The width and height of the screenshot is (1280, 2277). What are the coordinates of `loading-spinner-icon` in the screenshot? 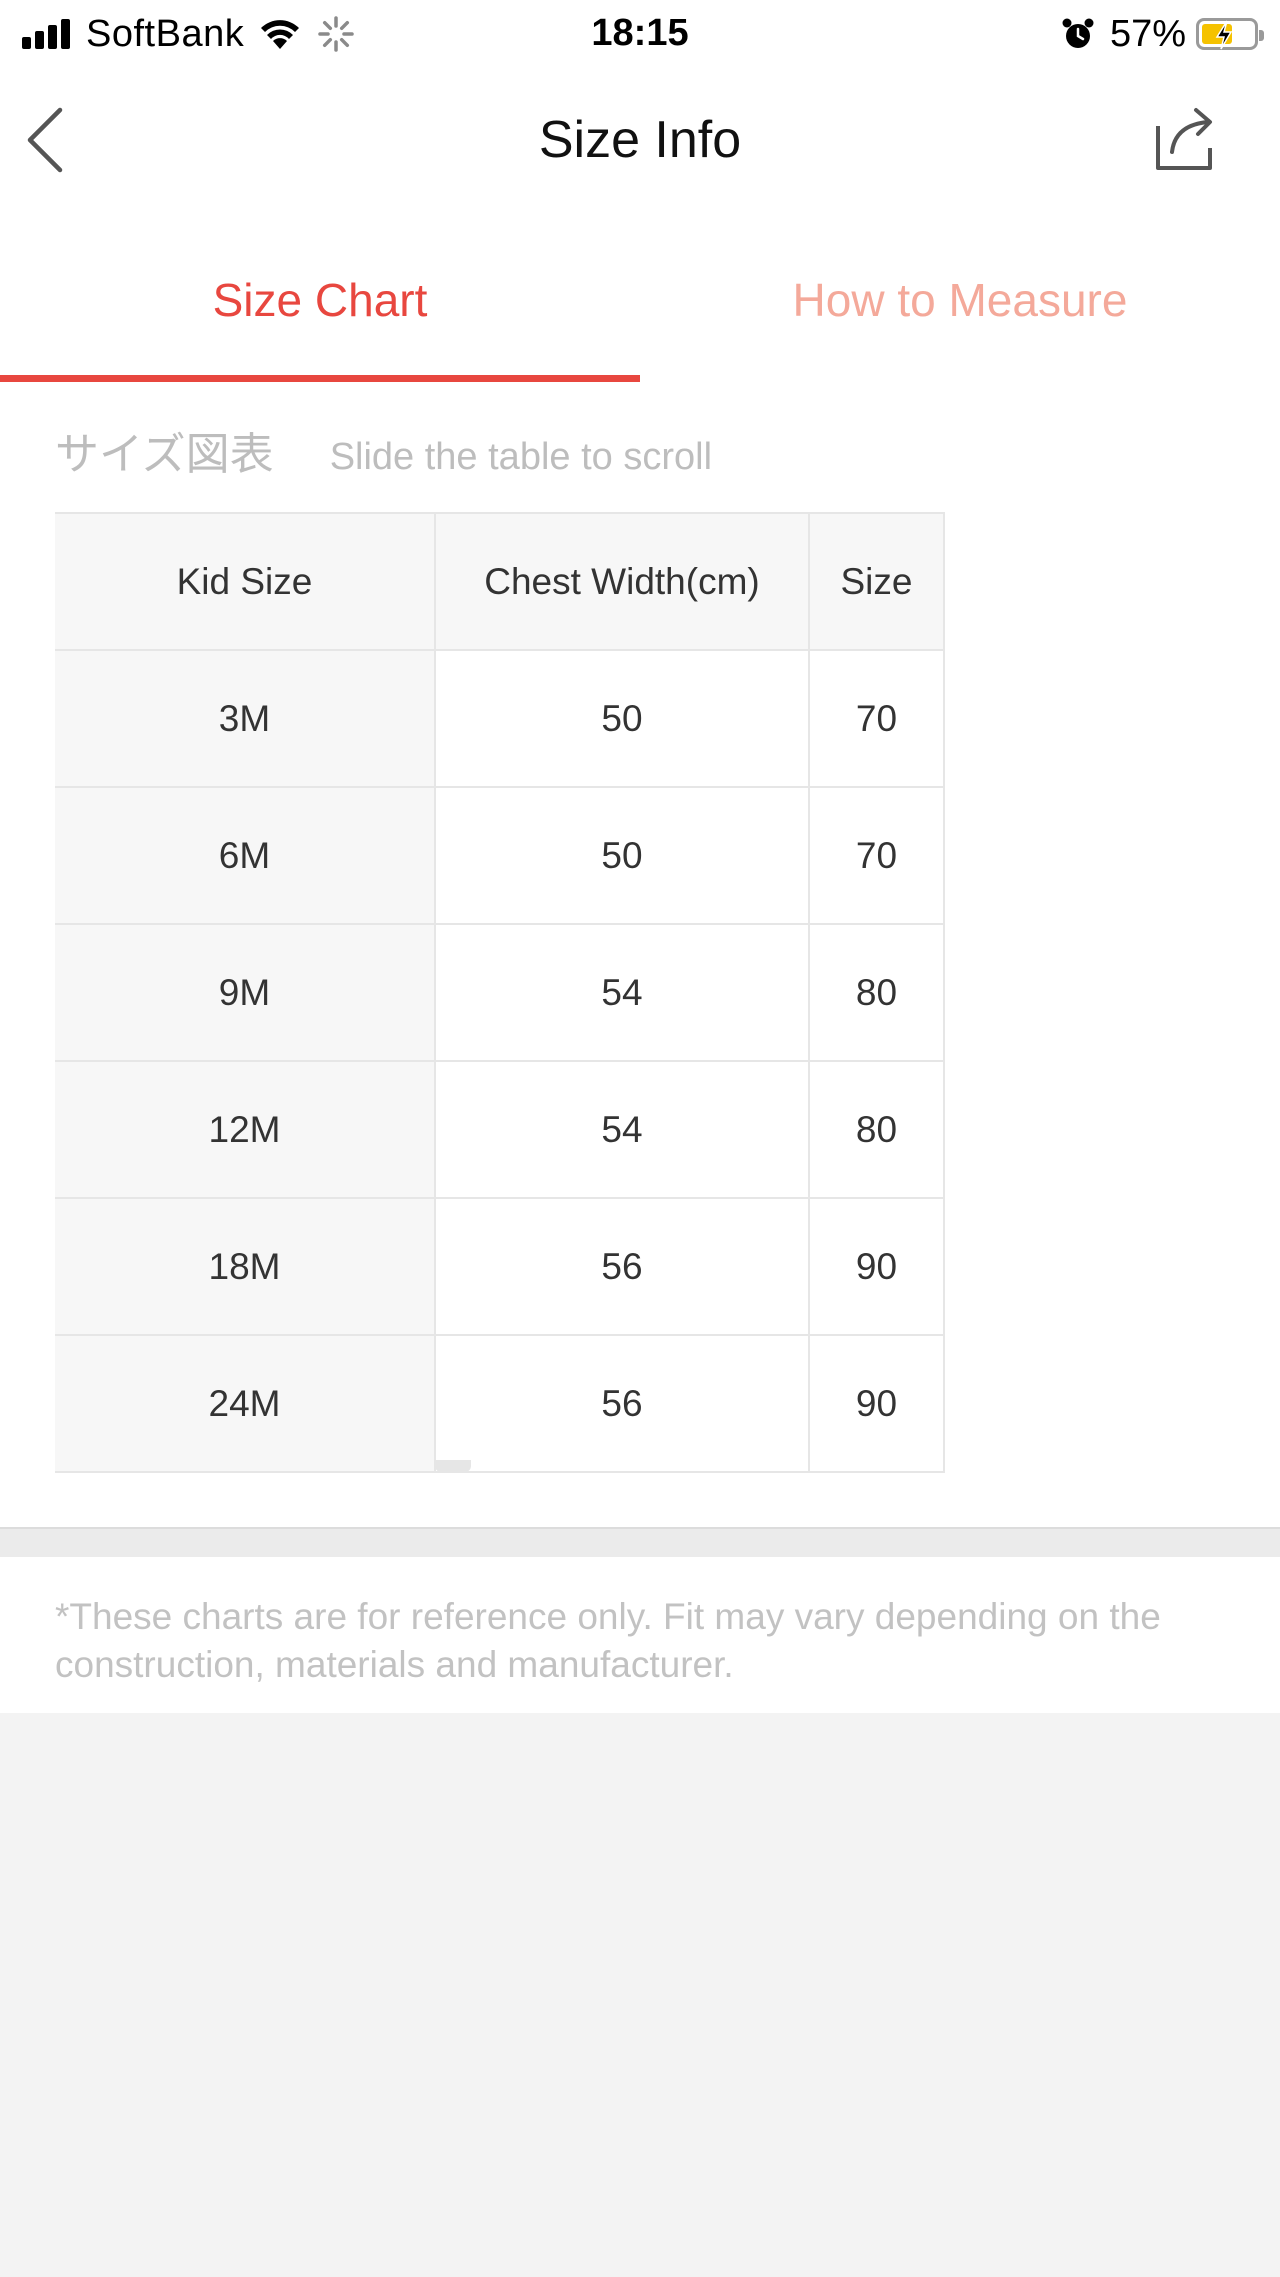 It's located at (336, 34).